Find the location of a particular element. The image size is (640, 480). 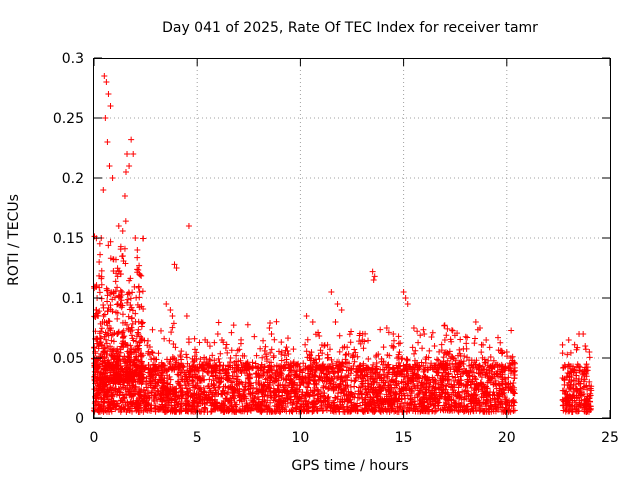

y-tick-label: 0.25 is located at coordinates (68, 119).